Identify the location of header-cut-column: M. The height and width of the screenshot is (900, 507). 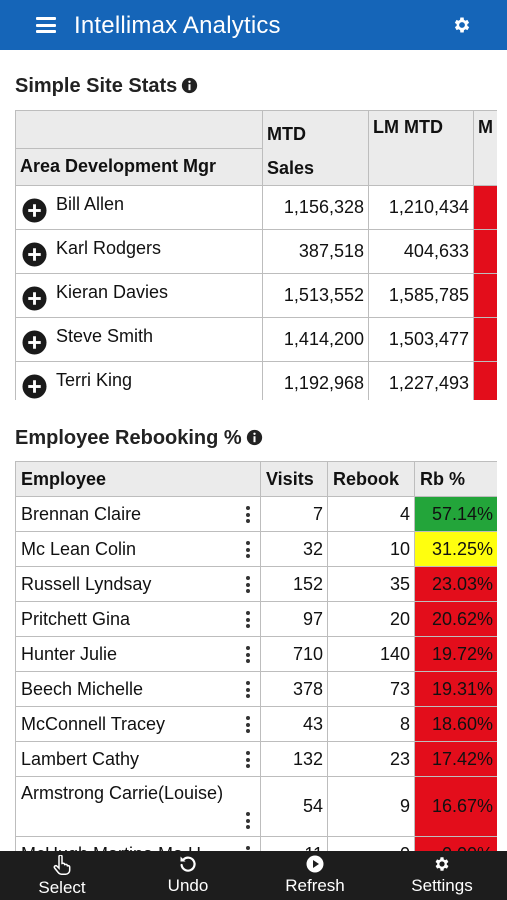
(485, 148).